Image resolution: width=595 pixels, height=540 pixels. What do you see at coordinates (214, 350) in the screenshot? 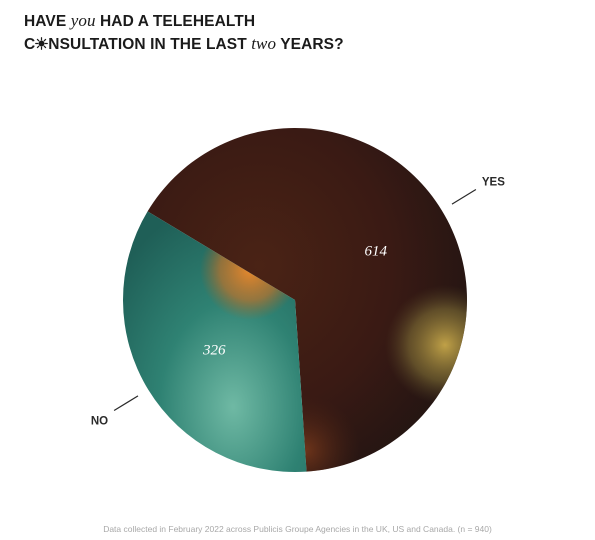
I see `value-label-no: 326` at bounding box center [214, 350].